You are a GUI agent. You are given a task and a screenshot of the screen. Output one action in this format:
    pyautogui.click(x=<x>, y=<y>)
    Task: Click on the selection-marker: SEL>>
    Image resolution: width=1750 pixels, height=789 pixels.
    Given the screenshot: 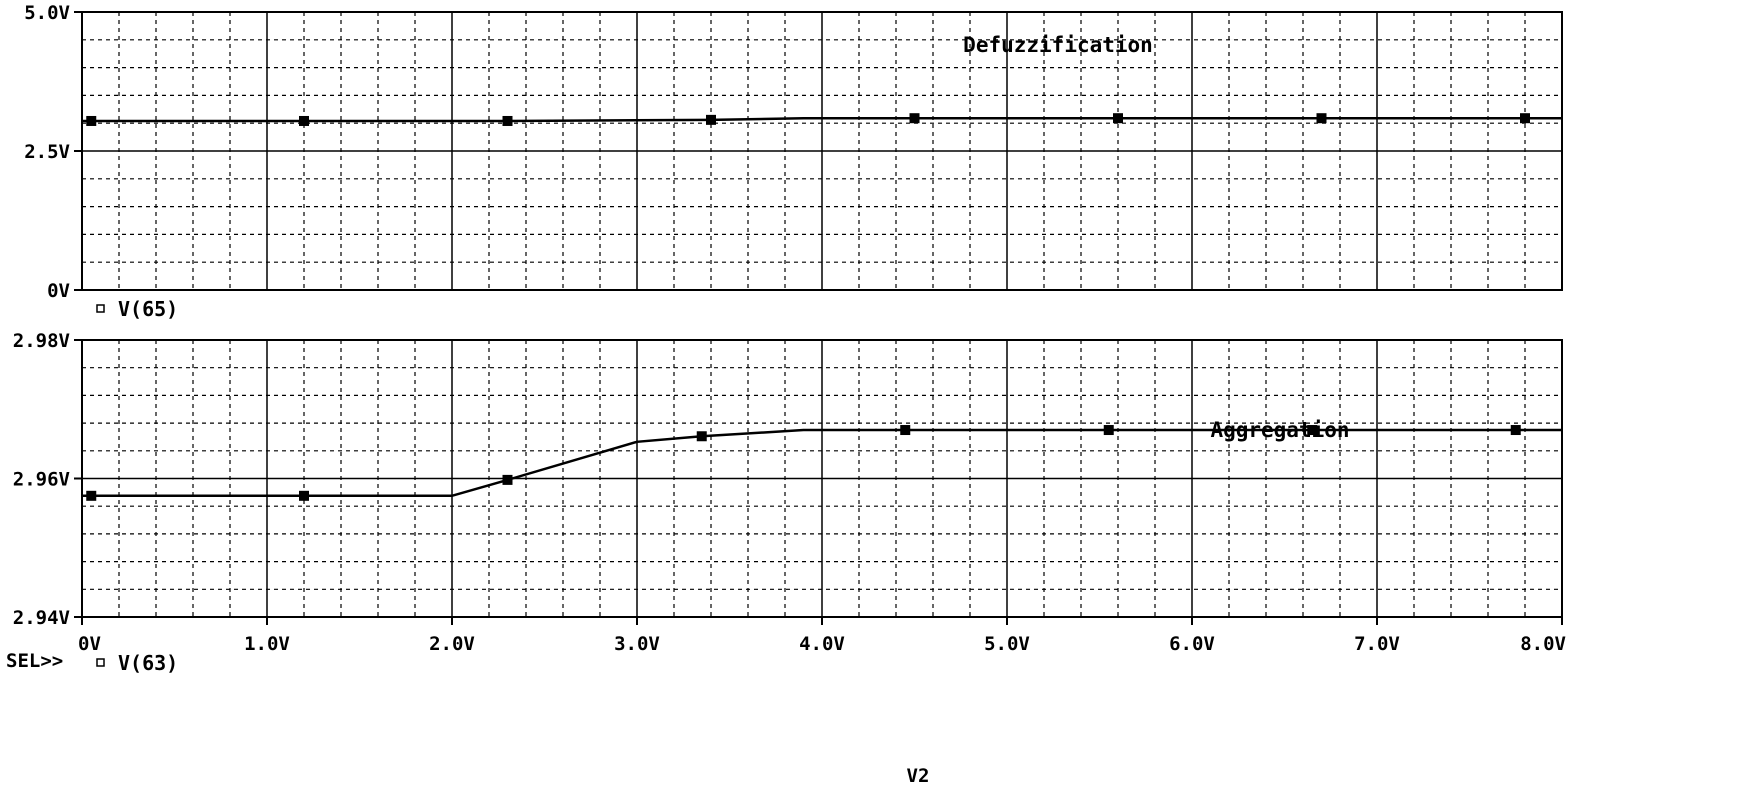 What is the action you would take?
    pyautogui.click(x=34, y=661)
    